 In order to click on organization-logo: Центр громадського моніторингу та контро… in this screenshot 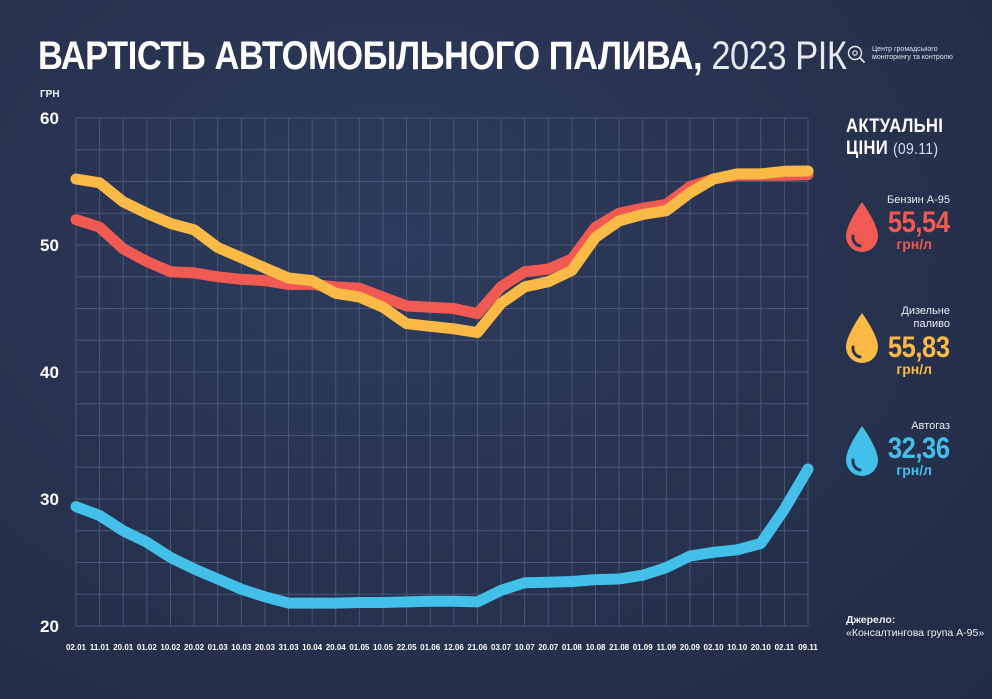, I will do `click(909, 54)`.